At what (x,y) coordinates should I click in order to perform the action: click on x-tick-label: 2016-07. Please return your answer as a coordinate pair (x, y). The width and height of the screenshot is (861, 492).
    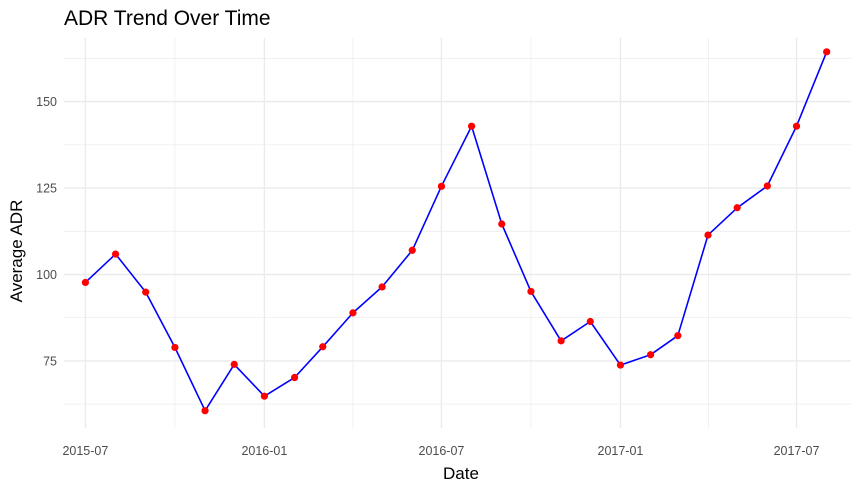
    Looking at the image, I should click on (442, 451).